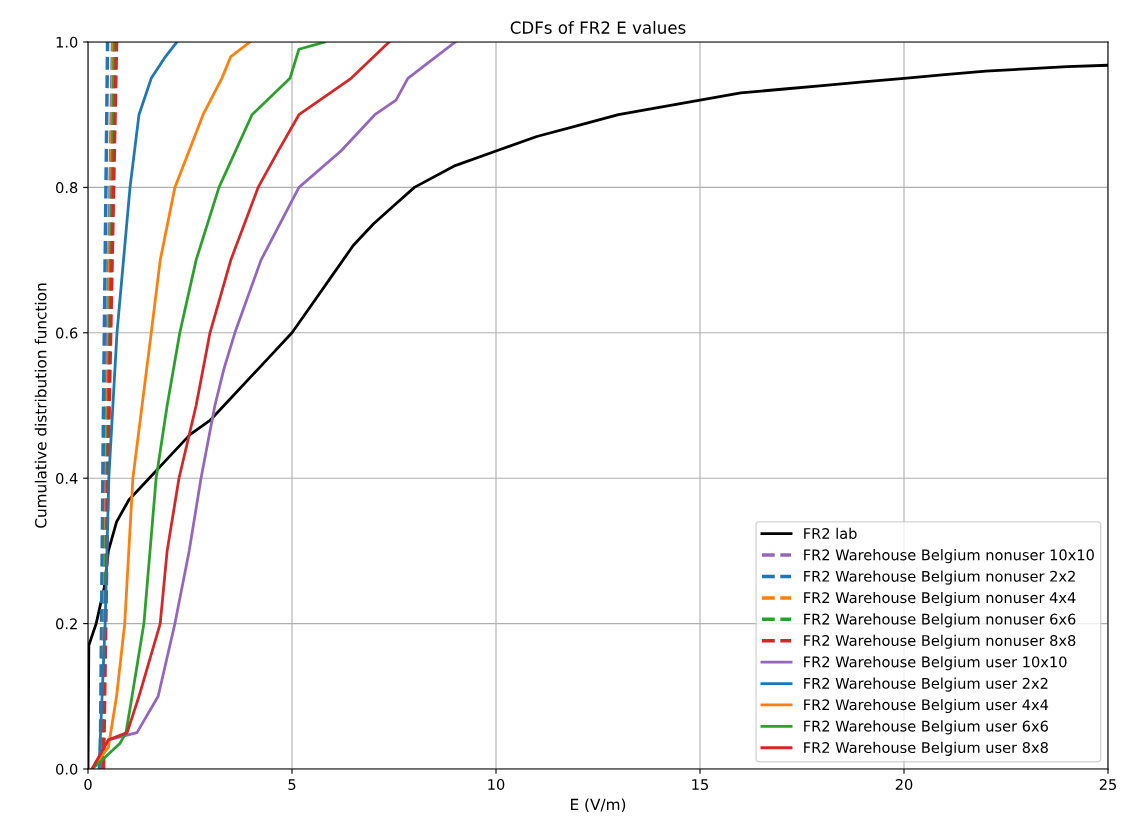 The height and width of the screenshot is (830, 1121). What do you see at coordinates (935, 663) in the screenshot?
I see `legend-label: FR2 Warehouse Belgium user 10x10` at bounding box center [935, 663].